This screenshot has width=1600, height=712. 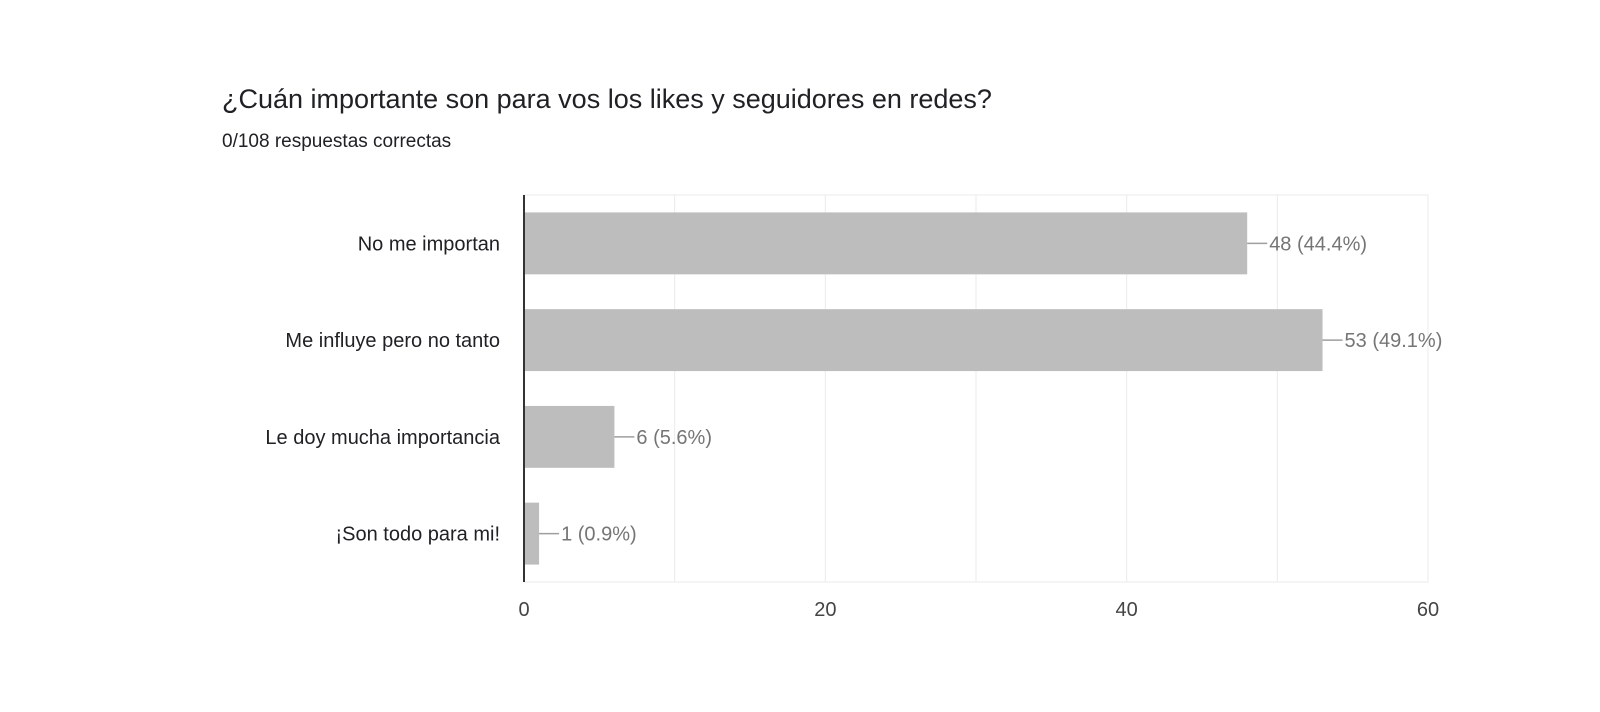 What do you see at coordinates (1394, 341) in the screenshot?
I see `value-label-1: 53 (49.1%)` at bounding box center [1394, 341].